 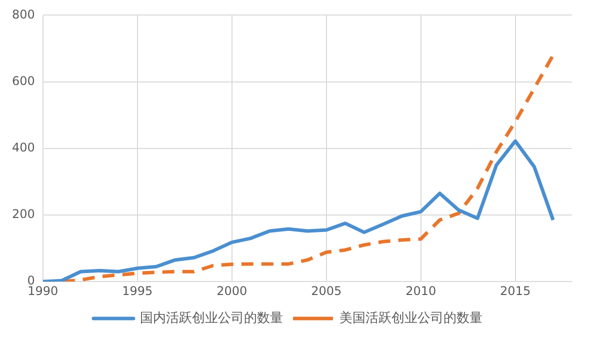 What do you see at coordinates (211, 318) in the screenshot?
I see `legend-label: 国内活跃创业公司的数量` at bounding box center [211, 318].